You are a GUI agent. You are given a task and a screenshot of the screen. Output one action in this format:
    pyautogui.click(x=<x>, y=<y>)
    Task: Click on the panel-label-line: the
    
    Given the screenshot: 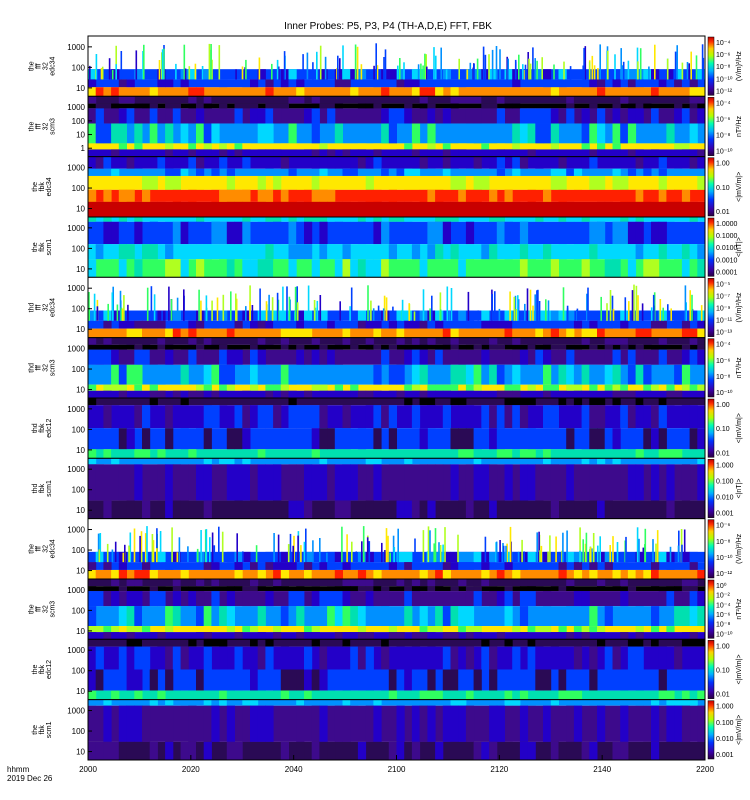 What is the action you would take?
    pyautogui.click(x=32, y=549)
    